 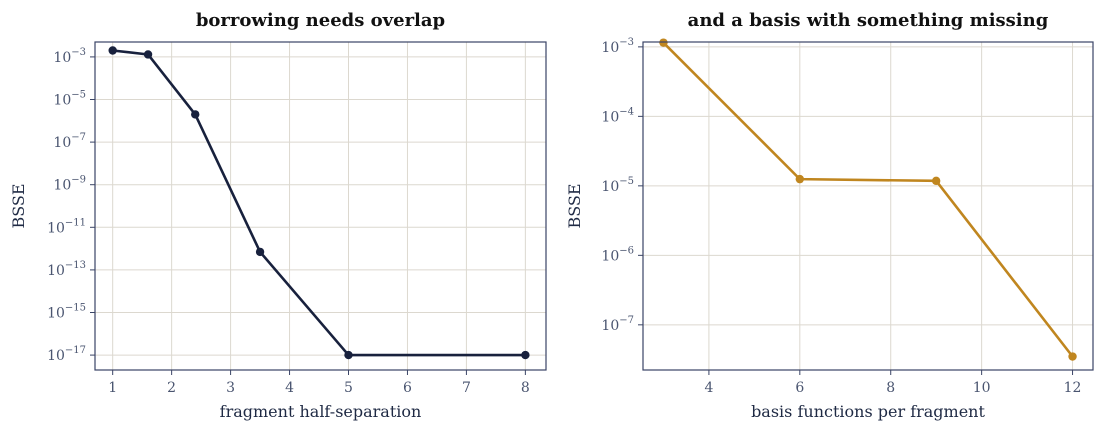 I want to click on right-y-tick-label: 10⁻³, so click(x=617, y=46).